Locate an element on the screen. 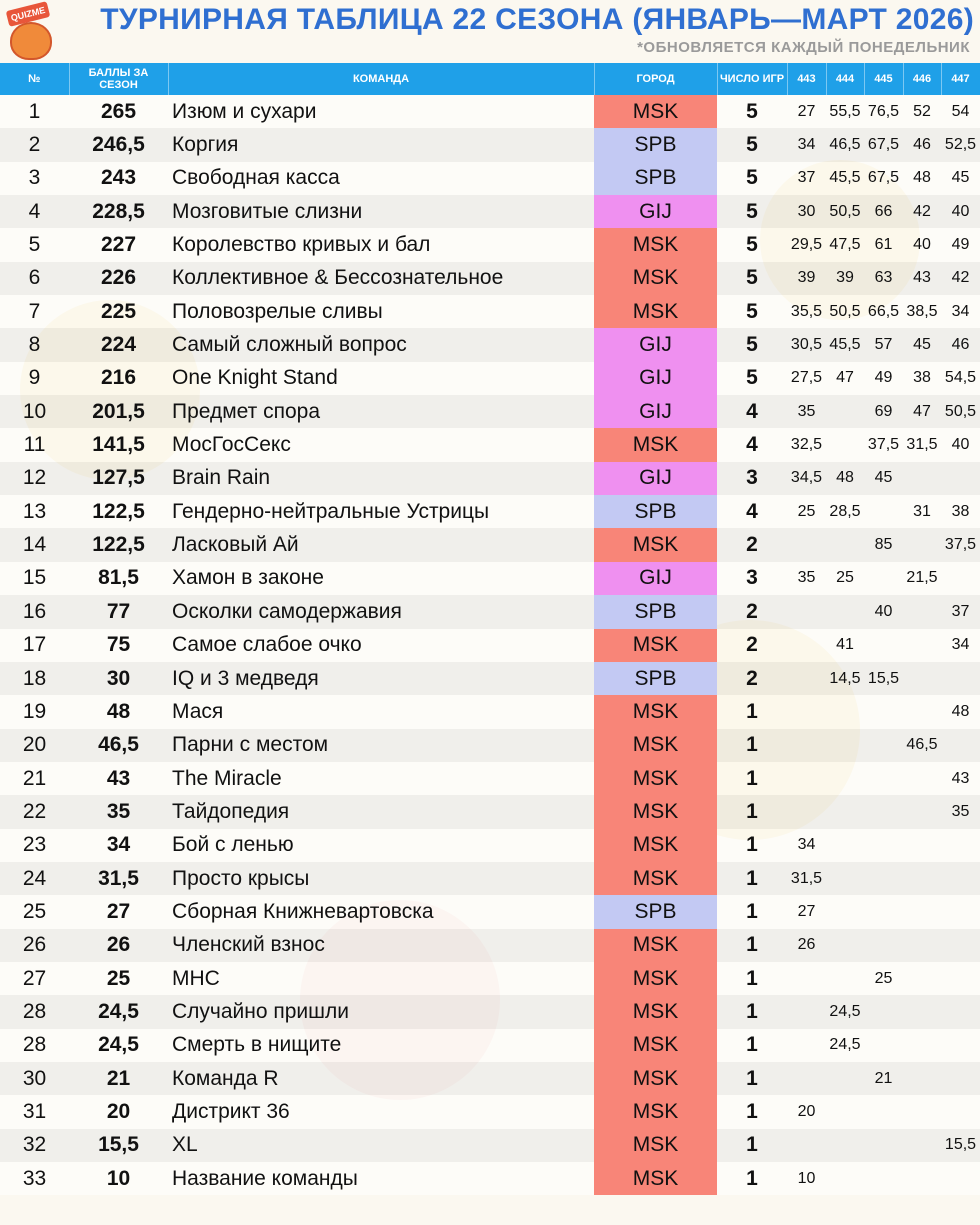 This screenshot has height=1225, width=980. game-score-cell: 67,5 is located at coordinates (883, 145).